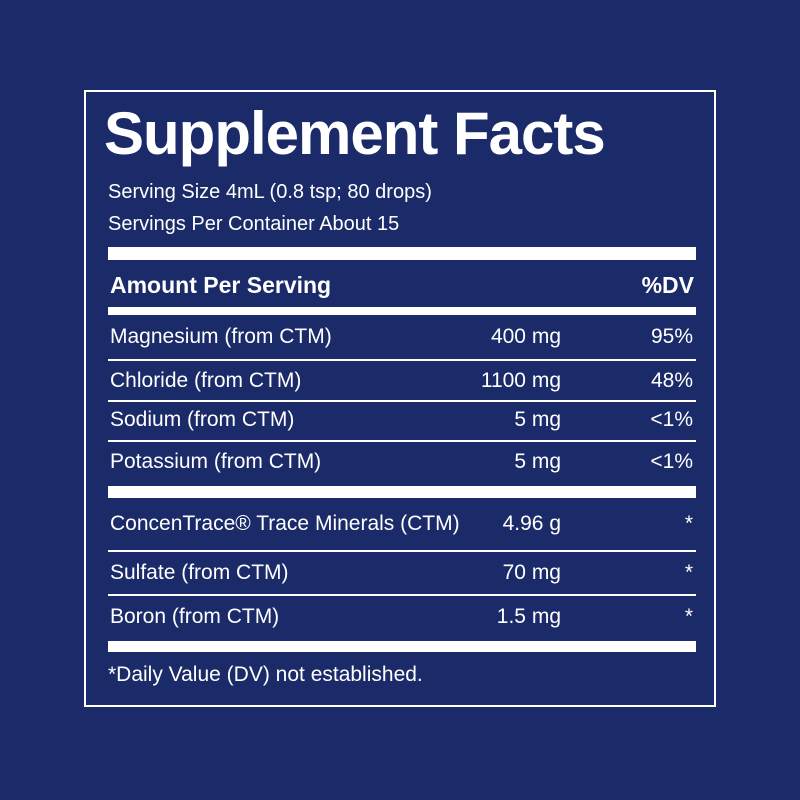 The width and height of the screenshot is (800, 800). Describe the element at coordinates (667, 285) in the screenshot. I see `dv-header: %DV` at that location.